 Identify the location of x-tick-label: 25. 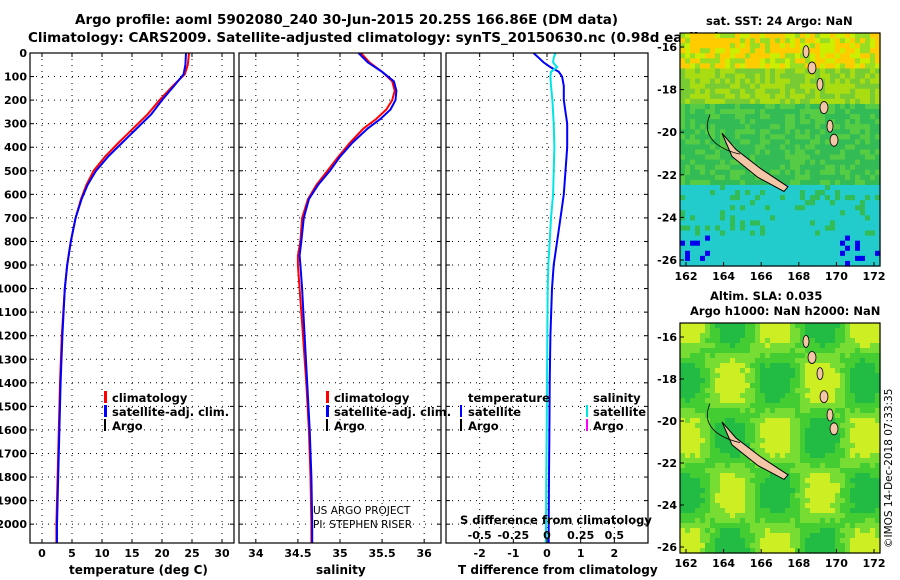
(191, 553).